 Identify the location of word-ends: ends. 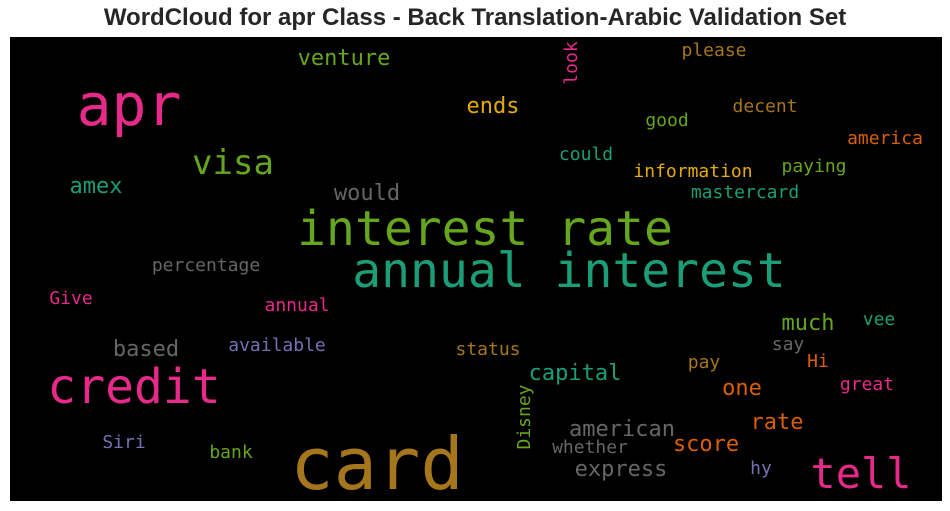
(493, 106).